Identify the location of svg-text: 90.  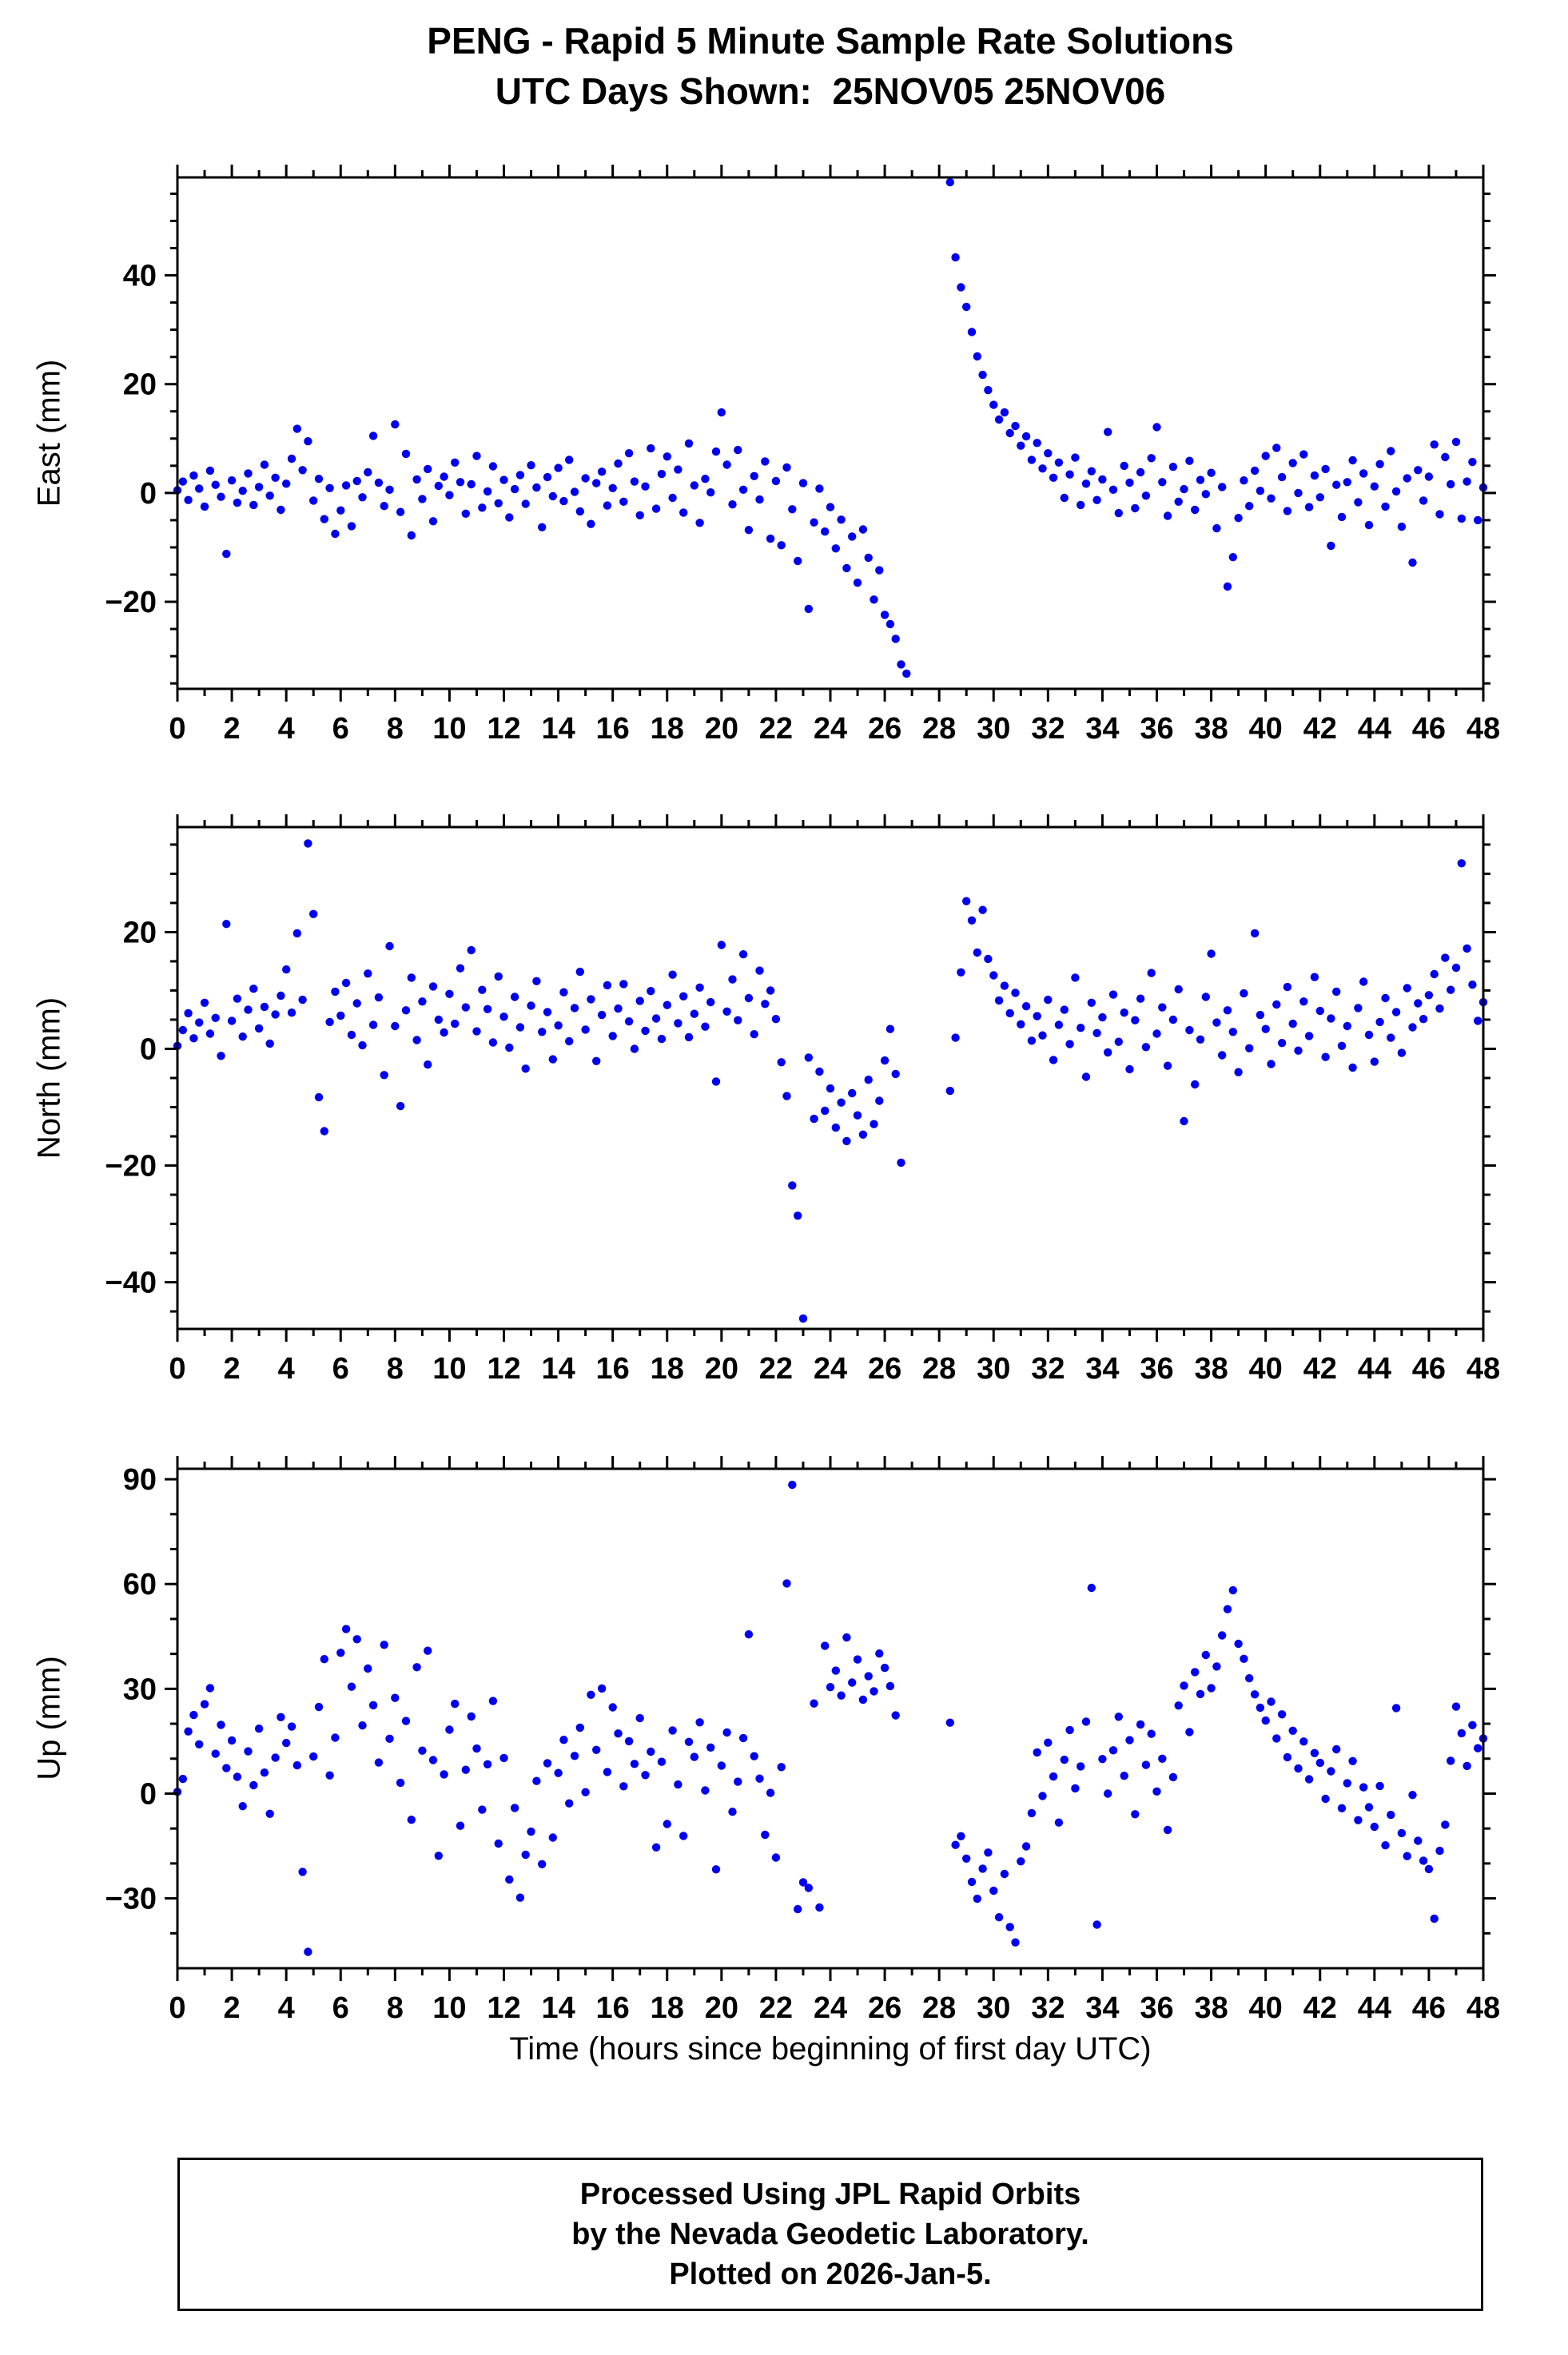
(140, 1480).